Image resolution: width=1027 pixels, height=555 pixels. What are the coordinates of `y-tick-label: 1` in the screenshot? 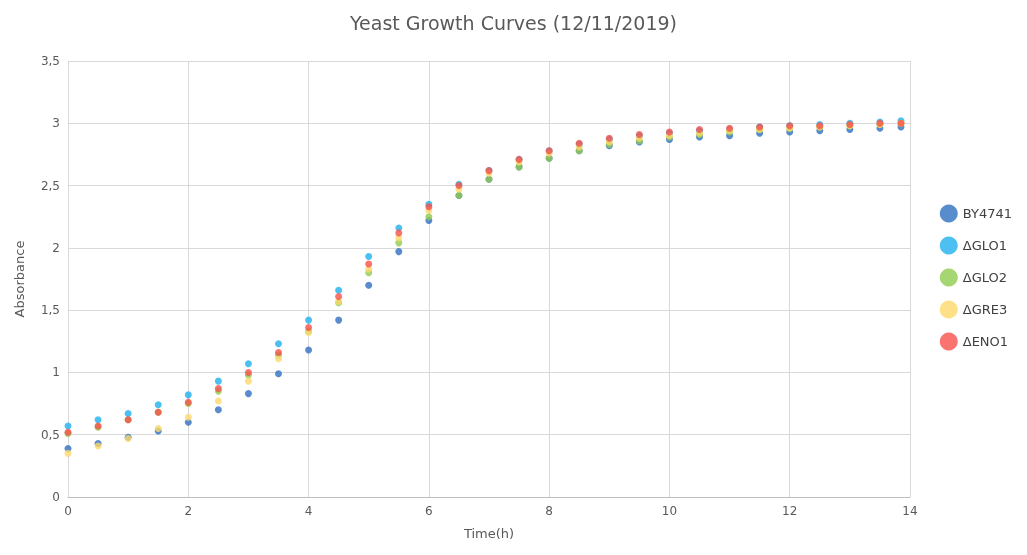 It's located at (56, 372).